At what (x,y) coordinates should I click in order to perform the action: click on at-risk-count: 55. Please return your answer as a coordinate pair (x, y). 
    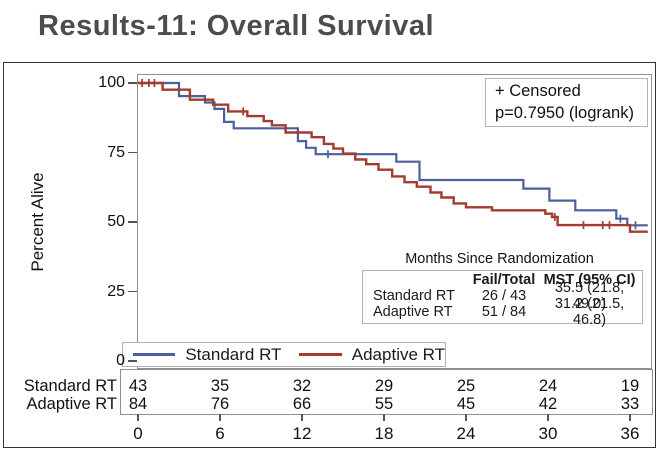
    Looking at the image, I should click on (384, 404).